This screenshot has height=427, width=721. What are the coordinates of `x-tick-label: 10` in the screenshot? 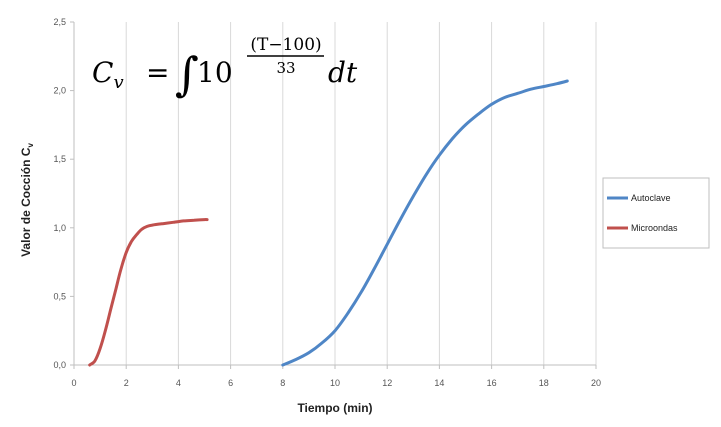 It's located at (335, 383).